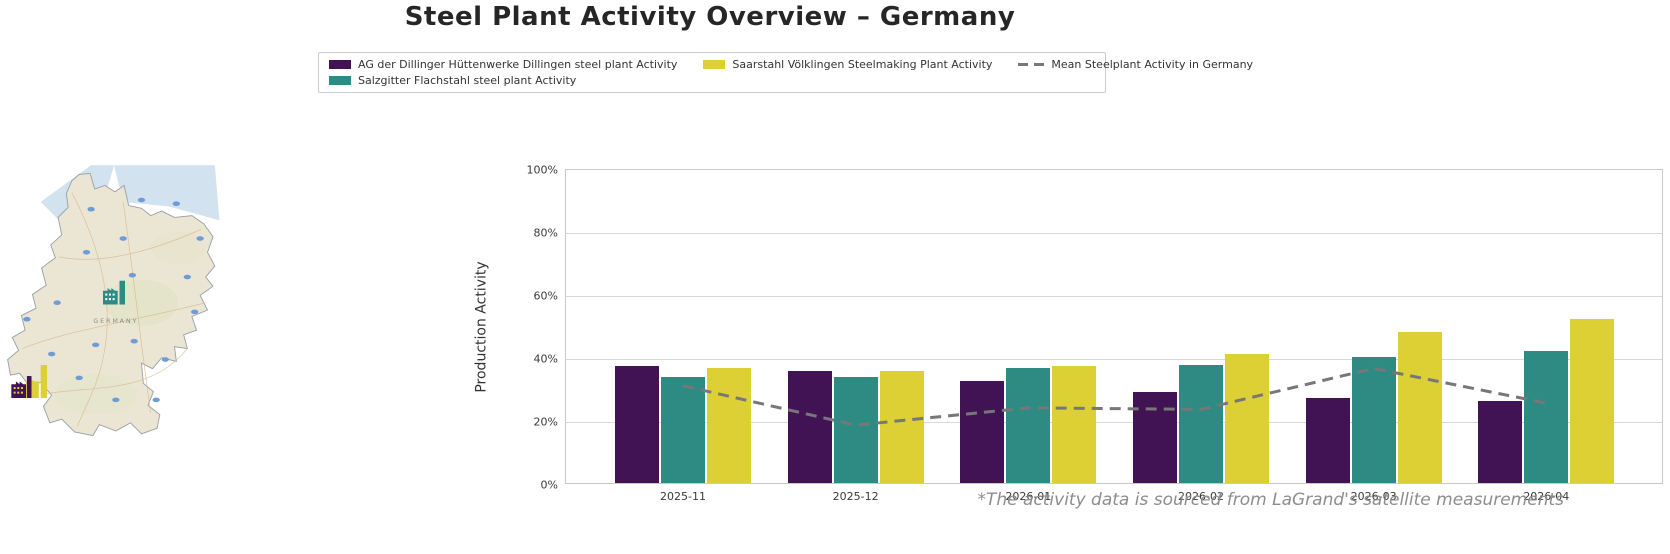 The image size is (1670, 554). I want to click on x-tick-2025-12: 2025-12, so click(855, 496).